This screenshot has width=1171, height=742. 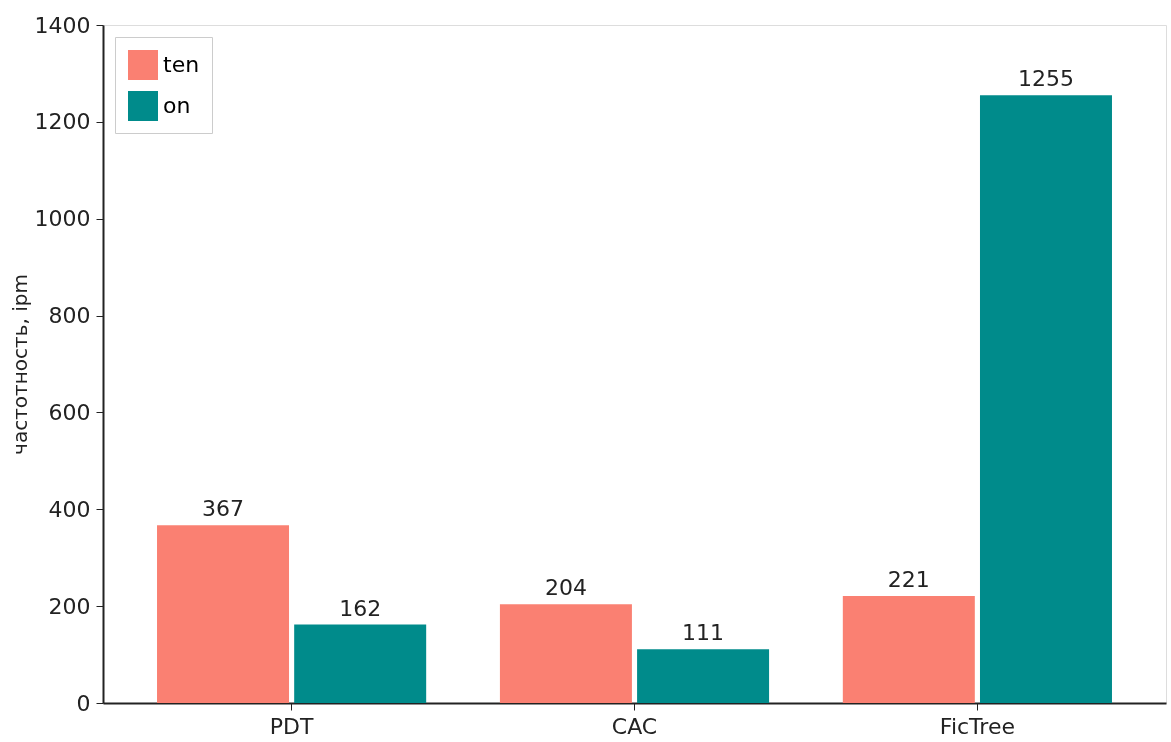 I want to click on y-tick-label: 600, so click(x=69, y=412).